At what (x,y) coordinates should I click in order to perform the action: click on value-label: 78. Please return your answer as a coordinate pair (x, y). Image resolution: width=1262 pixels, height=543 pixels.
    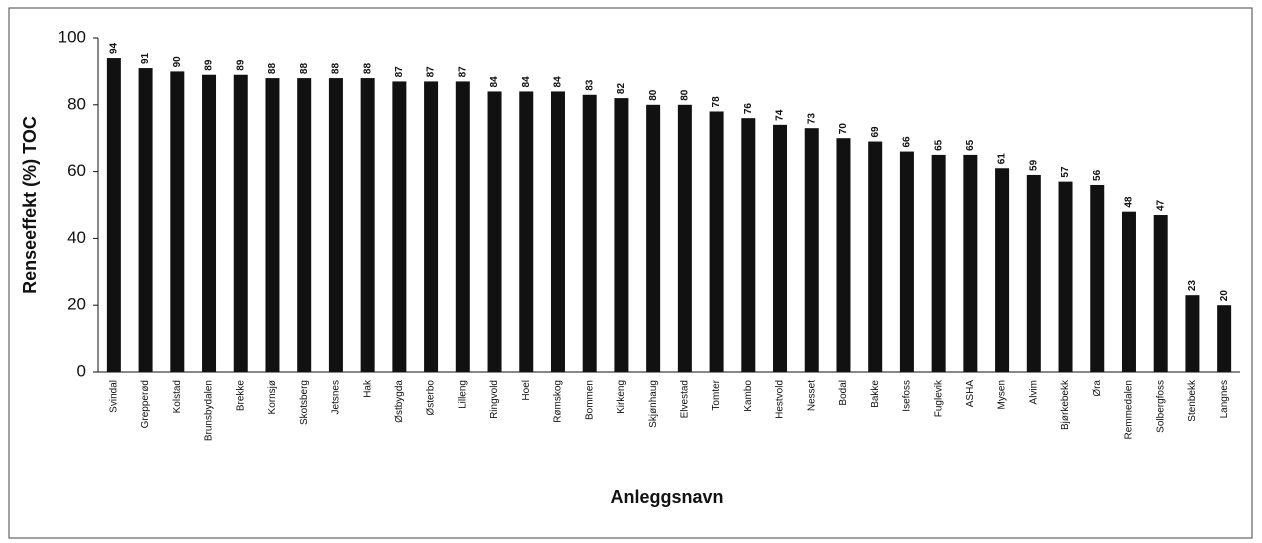
    Looking at the image, I should click on (716, 102).